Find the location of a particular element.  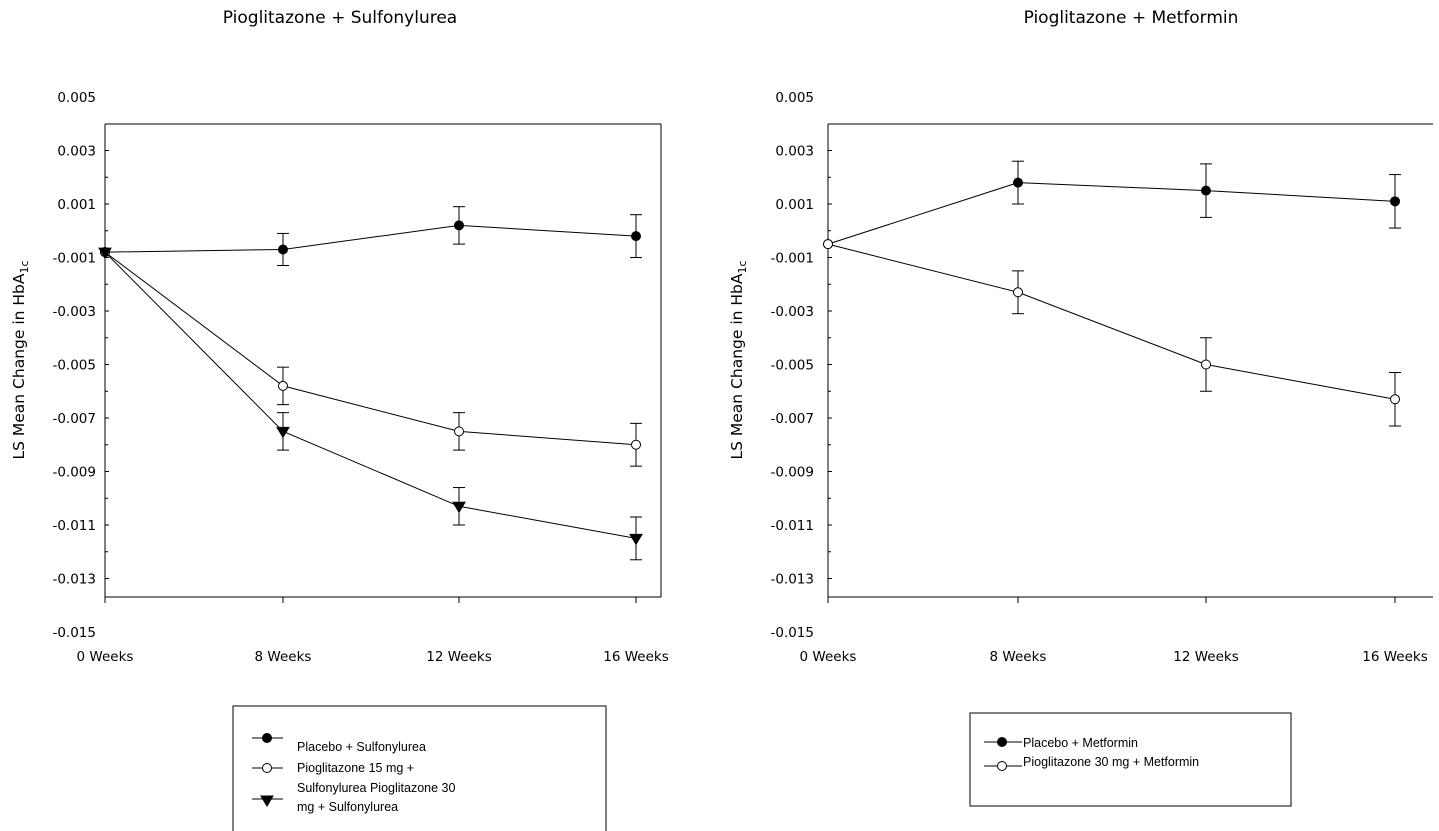

left-y-tick-label: -0.011 is located at coordinates (74, 526).